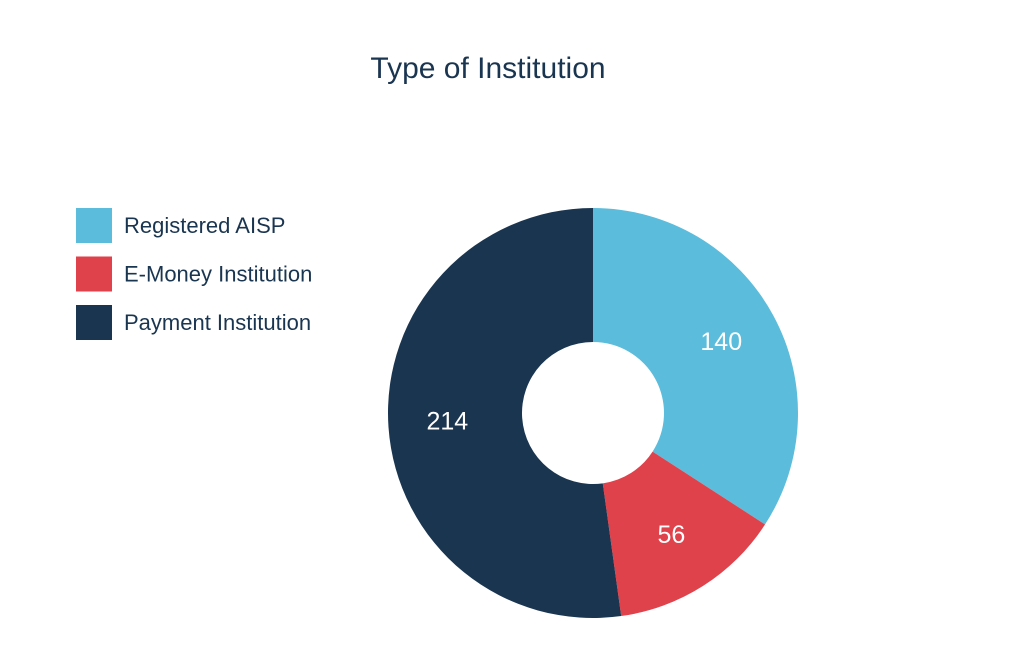 This screenshot has width=1036, height=666. I want to click on legend-label: Registered AISP, so click(204, 225).